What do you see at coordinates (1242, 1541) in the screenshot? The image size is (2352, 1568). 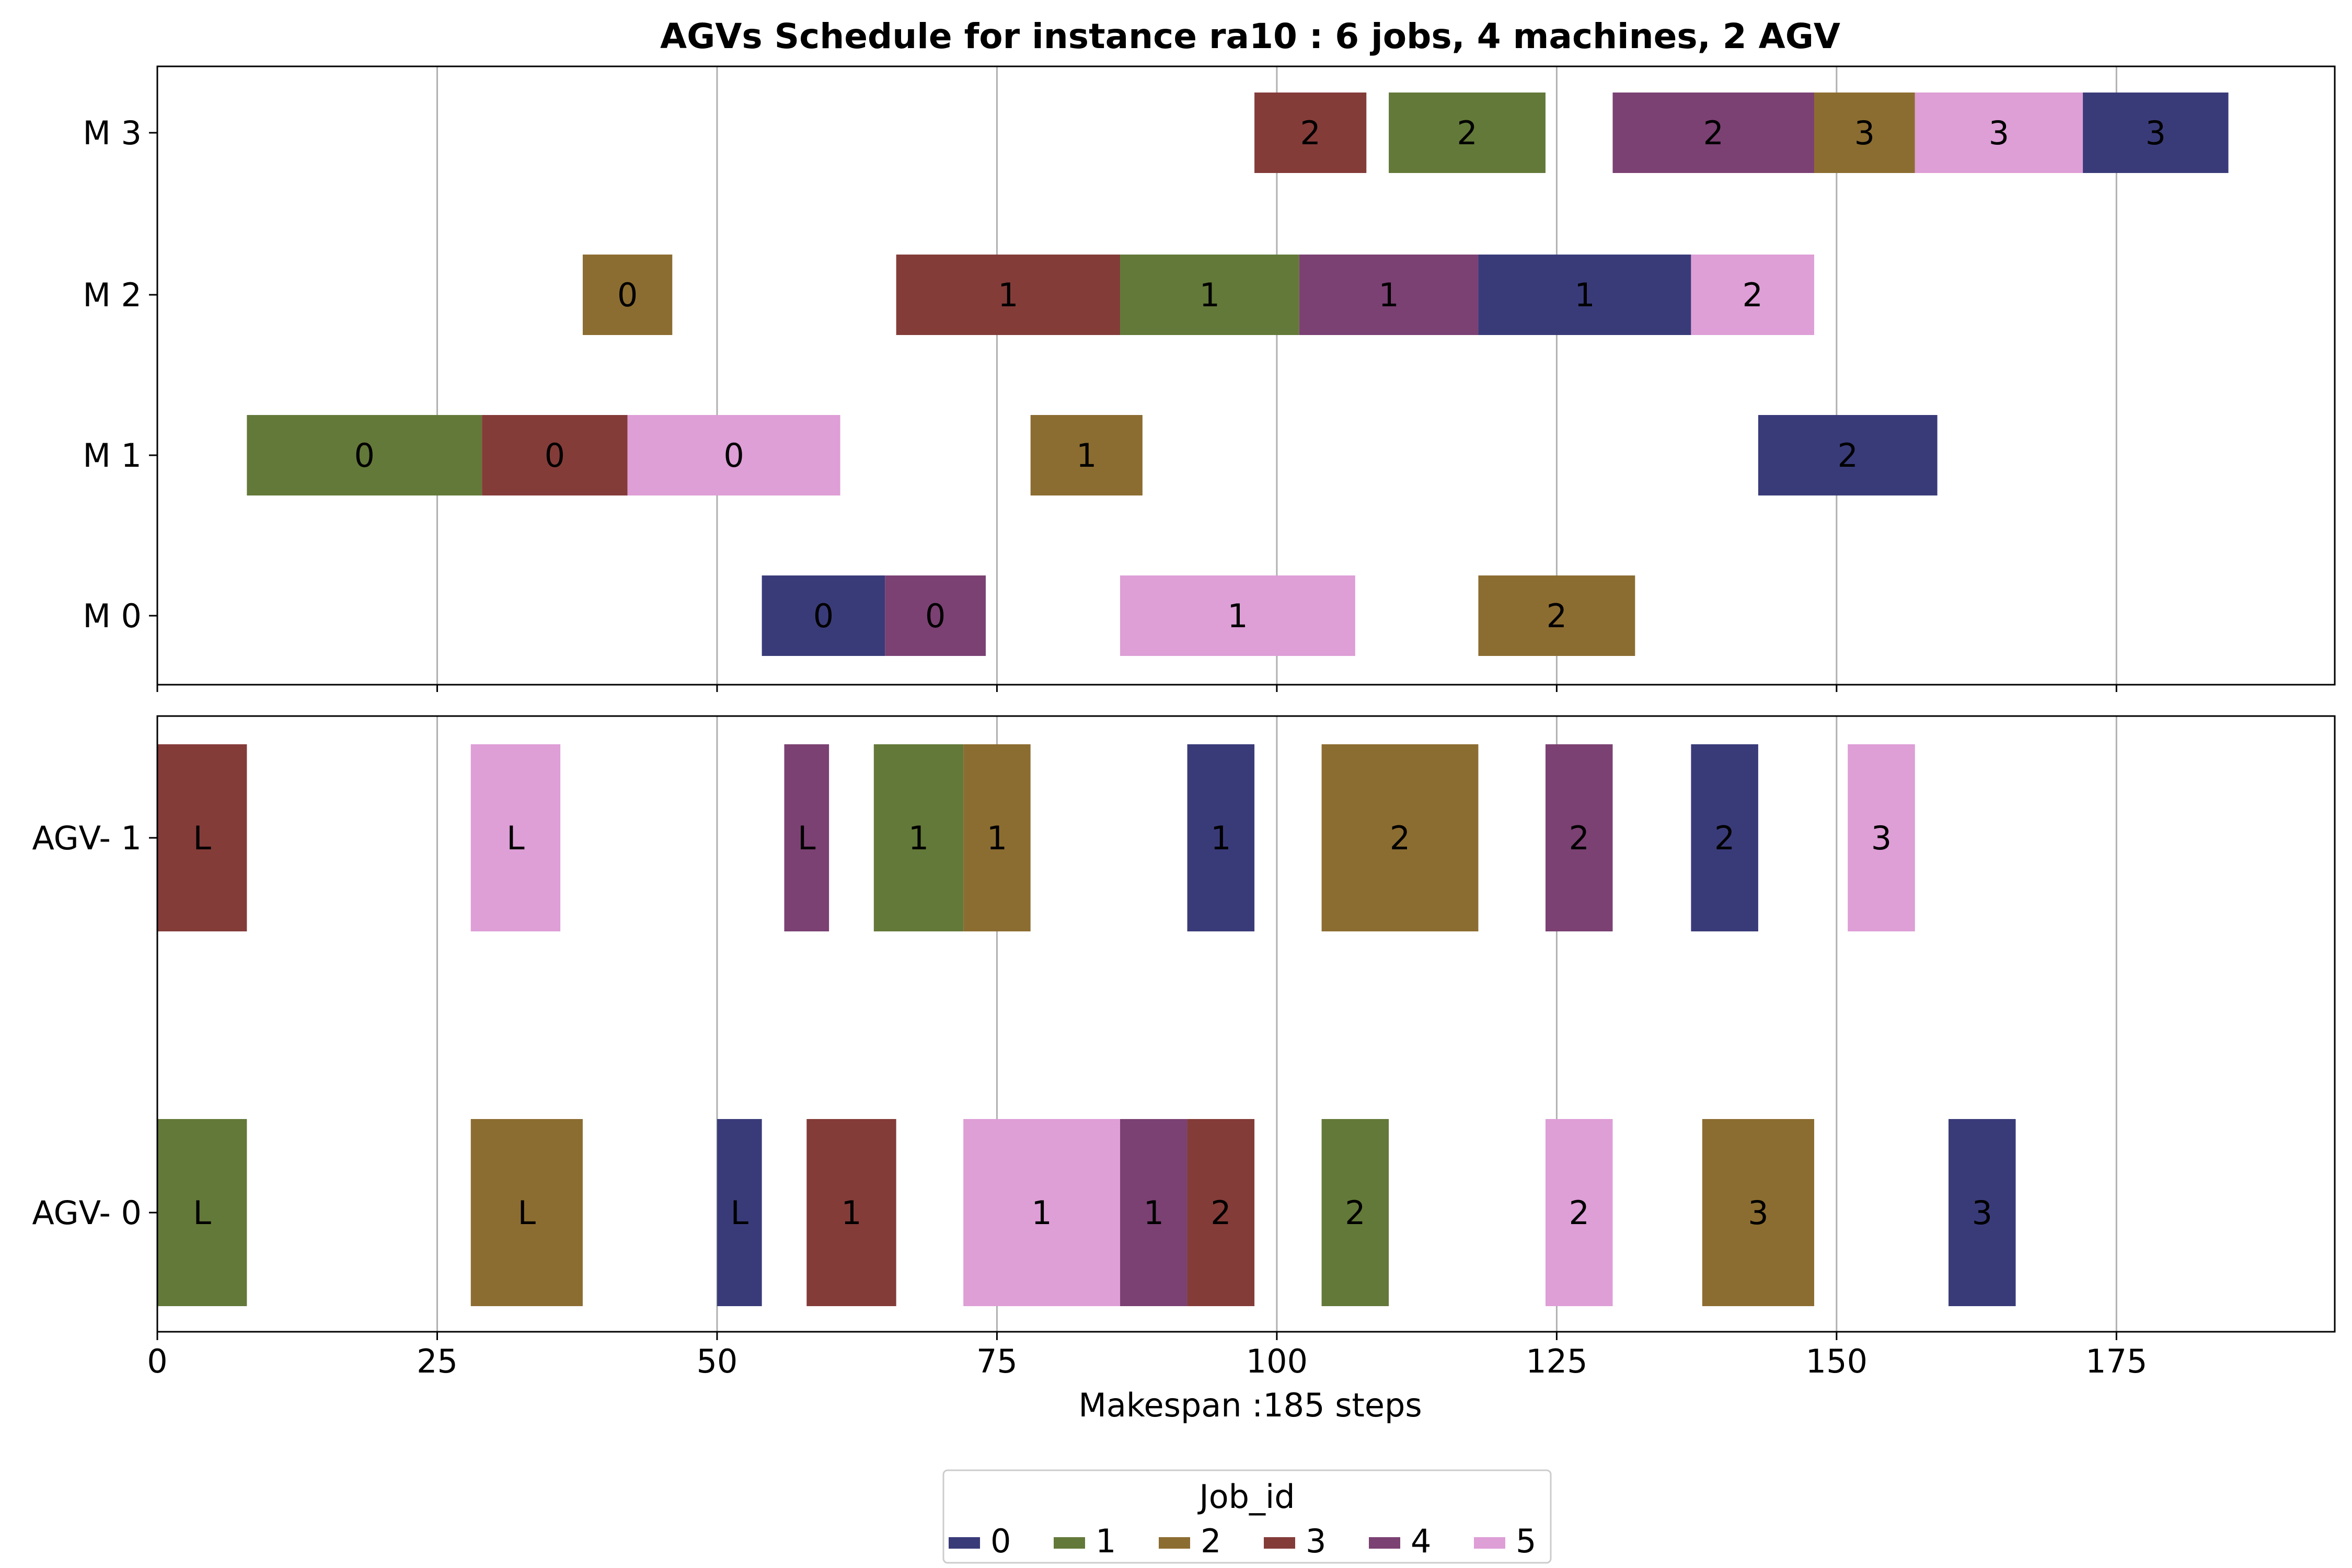 I see `legend-entries: 0 1 2 3 4 5` at bounding box center [1242, 1541].